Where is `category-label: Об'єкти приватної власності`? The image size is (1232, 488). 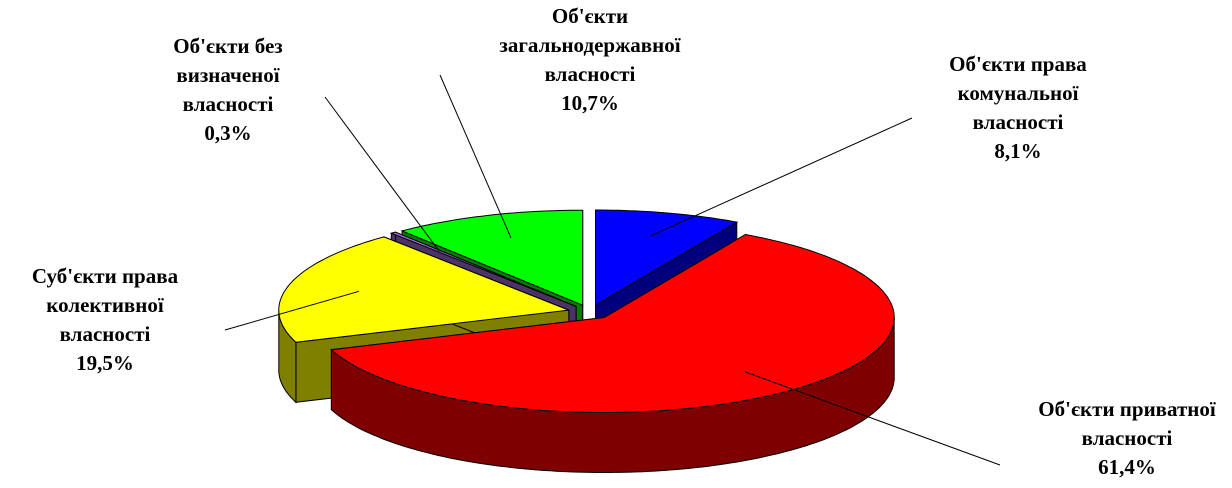 category-label: Об'єкти приватної власності is located at coordinates (1127, 423).